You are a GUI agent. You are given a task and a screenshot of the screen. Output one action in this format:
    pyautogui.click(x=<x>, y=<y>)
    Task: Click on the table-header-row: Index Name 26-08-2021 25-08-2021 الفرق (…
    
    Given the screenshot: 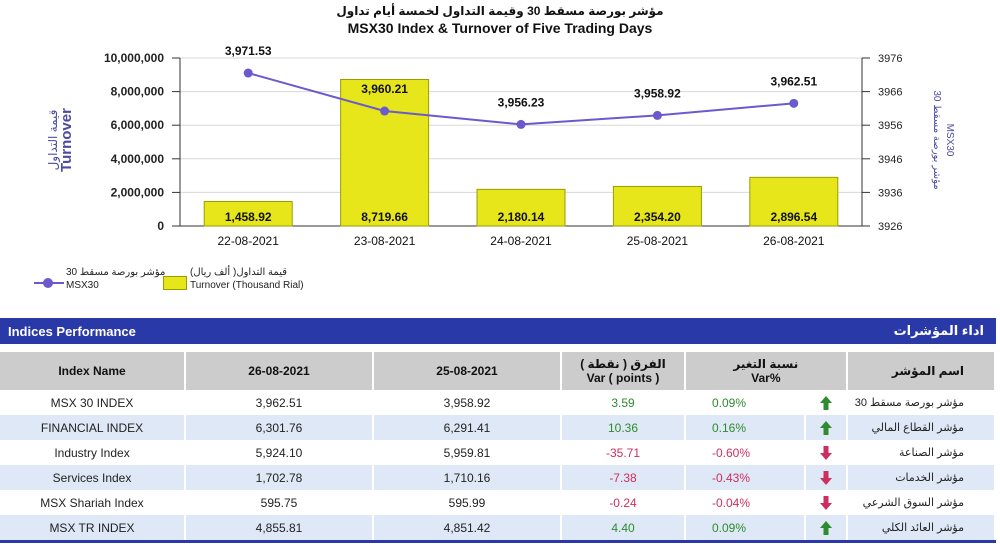 What is the action you would take?
    pyautogui.click(x=498, y=371)
    